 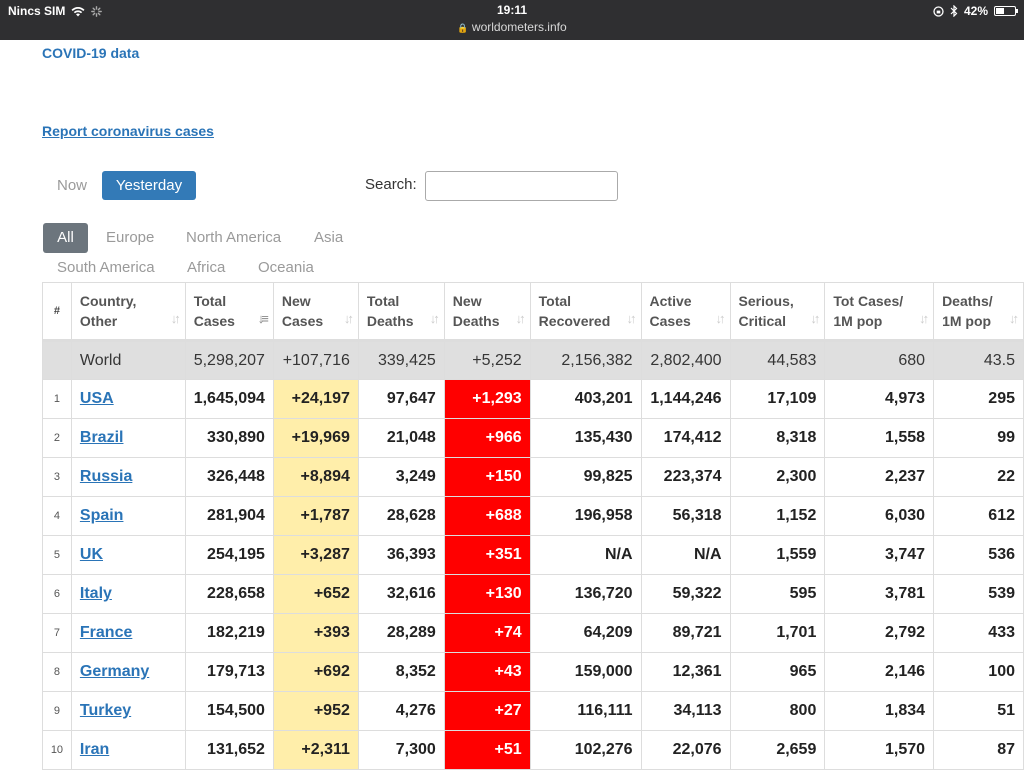 I want to click on status-right: 42%, so click(x=975, y=11).